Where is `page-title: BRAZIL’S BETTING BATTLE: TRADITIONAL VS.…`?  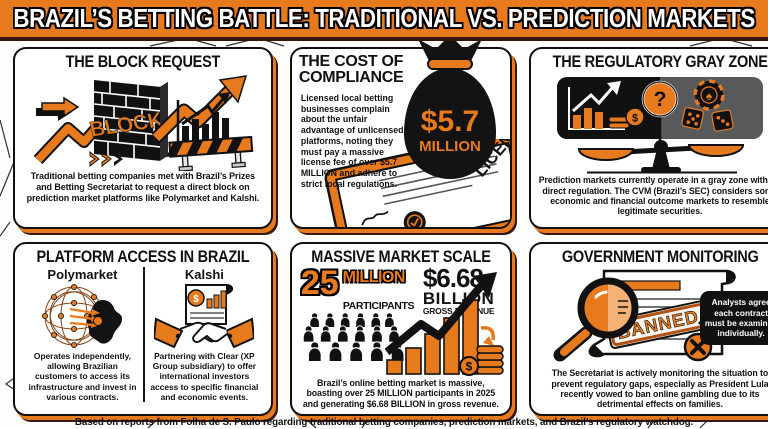
page-title: BRAZIL’S BETTING BATTLE: TRADITIONAL VS.… is located at coordinates (384, 18).